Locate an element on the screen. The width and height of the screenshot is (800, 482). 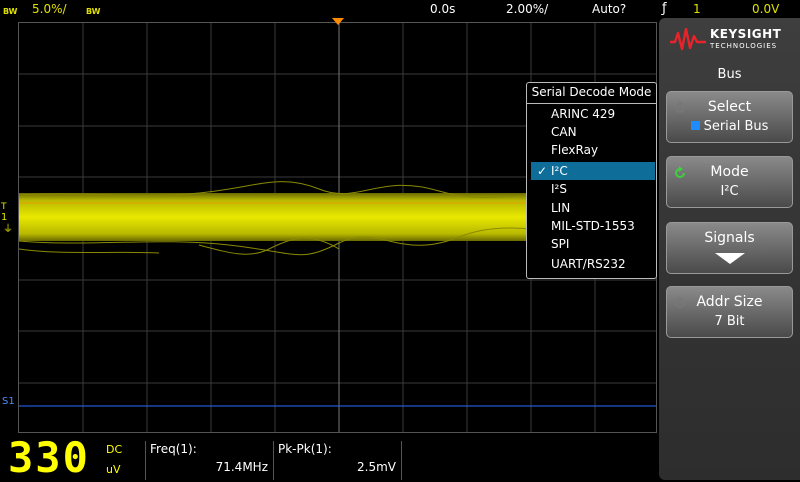
brand-name: KEYSIGHT is located at coordinates (746, 34).